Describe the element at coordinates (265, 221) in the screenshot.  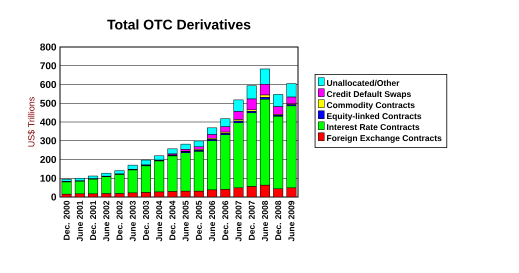
I see `x-tick-label: June 2008` at that location.